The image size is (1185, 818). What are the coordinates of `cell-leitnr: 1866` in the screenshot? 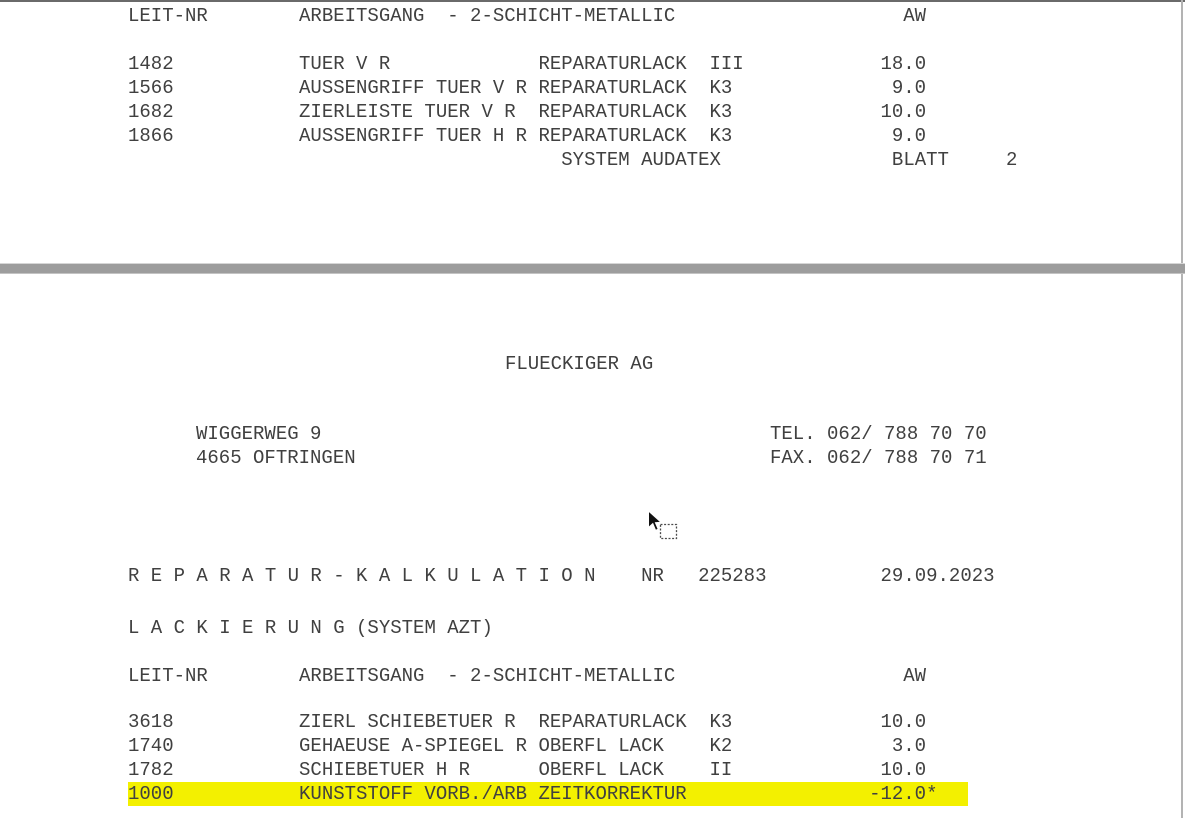 It's located at (151, 136).